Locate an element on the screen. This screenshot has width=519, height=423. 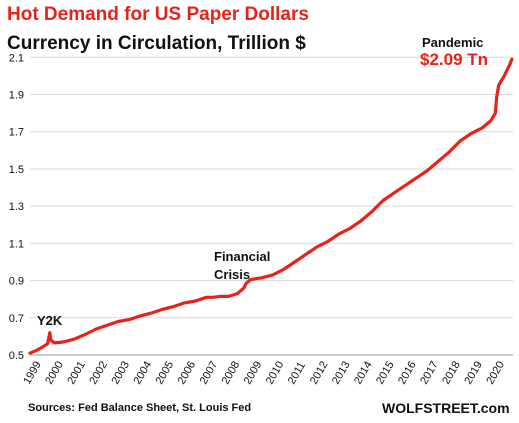
x-tick-label: 2012 is located at coordinates (319, 372).